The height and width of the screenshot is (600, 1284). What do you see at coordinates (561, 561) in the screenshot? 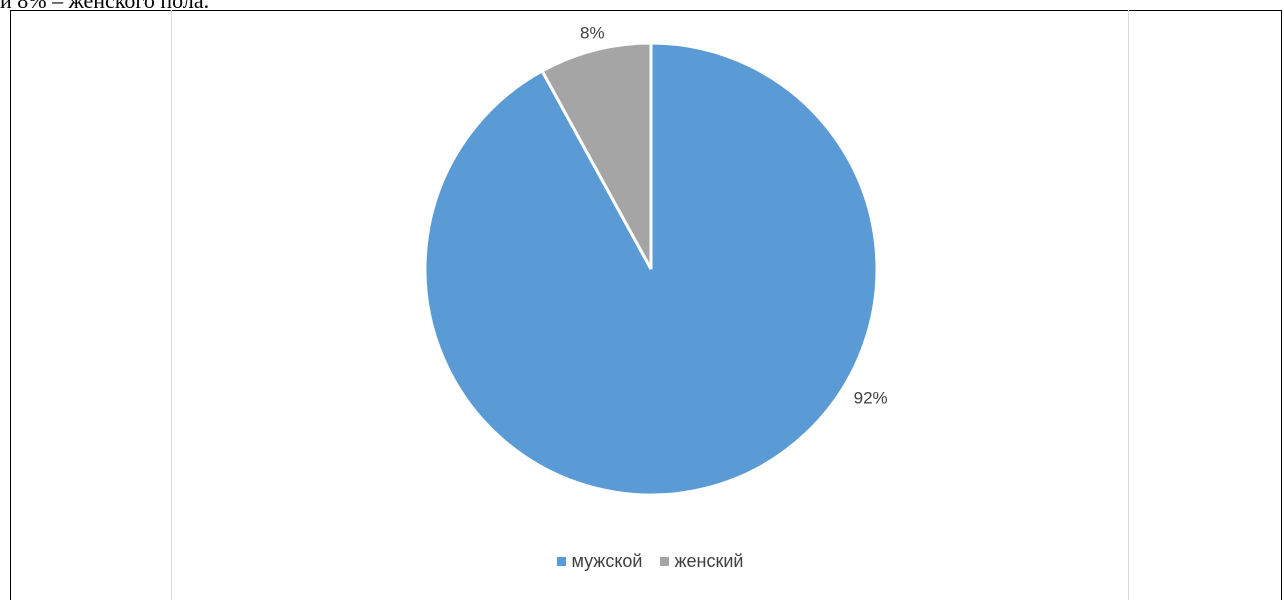
I see `legend-swatch-male` at bounding box center [561, 561].